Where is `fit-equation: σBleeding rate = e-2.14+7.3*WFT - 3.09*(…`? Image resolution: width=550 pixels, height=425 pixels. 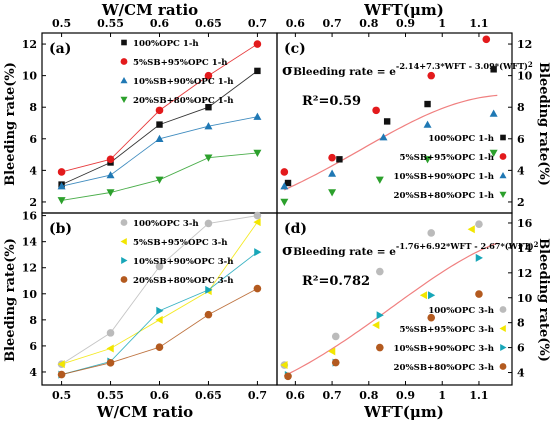 fit-equation: σBleeding rate = e-2.14+7.3*WFT - 3.09*(… is located at coordinates (407, 69).